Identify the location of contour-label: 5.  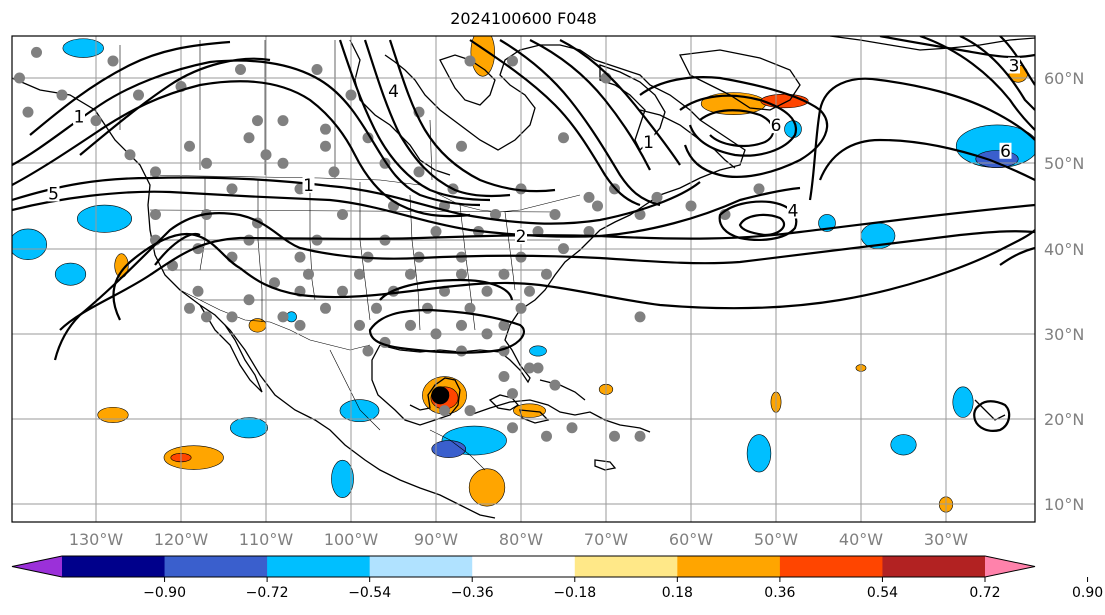
(53, 194).